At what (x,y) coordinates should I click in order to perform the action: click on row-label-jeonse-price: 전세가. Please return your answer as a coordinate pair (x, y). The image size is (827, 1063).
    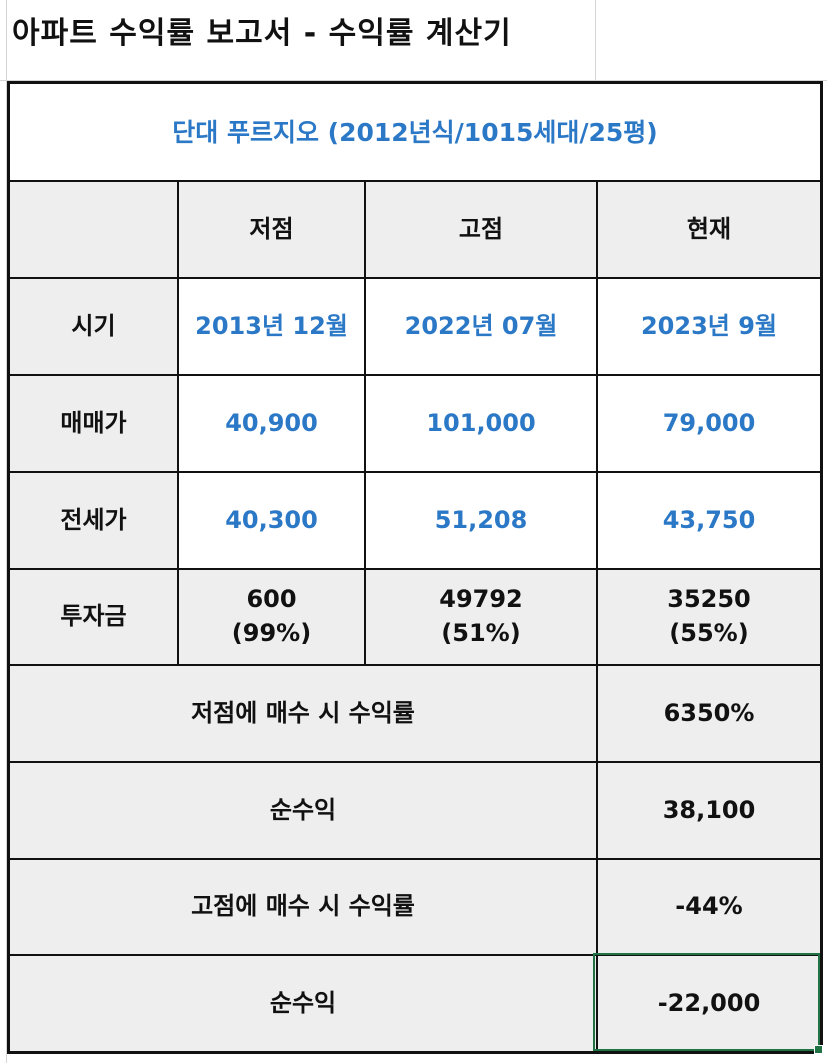
    Looking at the image, I should click on (93, 519).